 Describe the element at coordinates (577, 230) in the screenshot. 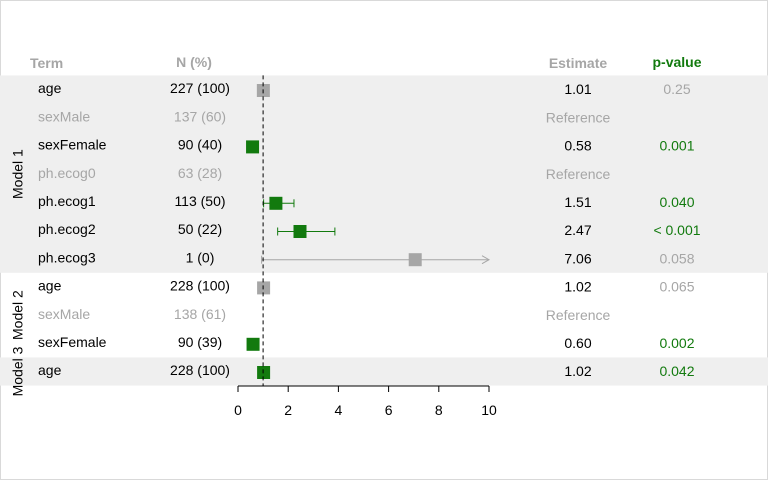

I see `estimate-label: 2.47` at that location.